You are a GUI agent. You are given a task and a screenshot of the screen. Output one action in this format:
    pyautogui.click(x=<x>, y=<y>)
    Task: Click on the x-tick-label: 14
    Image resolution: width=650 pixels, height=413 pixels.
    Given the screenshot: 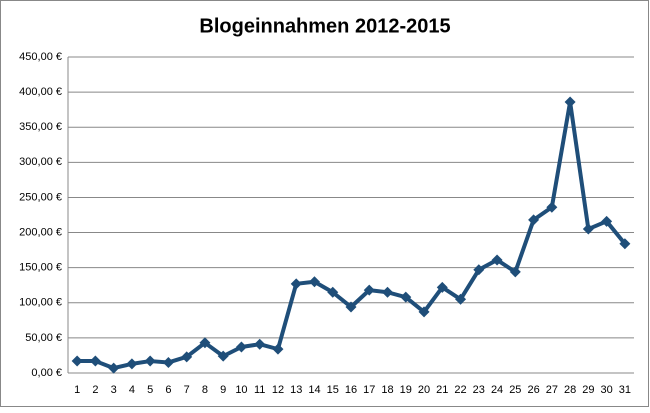 What is the action you would take?
    pyautogui.click(x=314, y=390)
    